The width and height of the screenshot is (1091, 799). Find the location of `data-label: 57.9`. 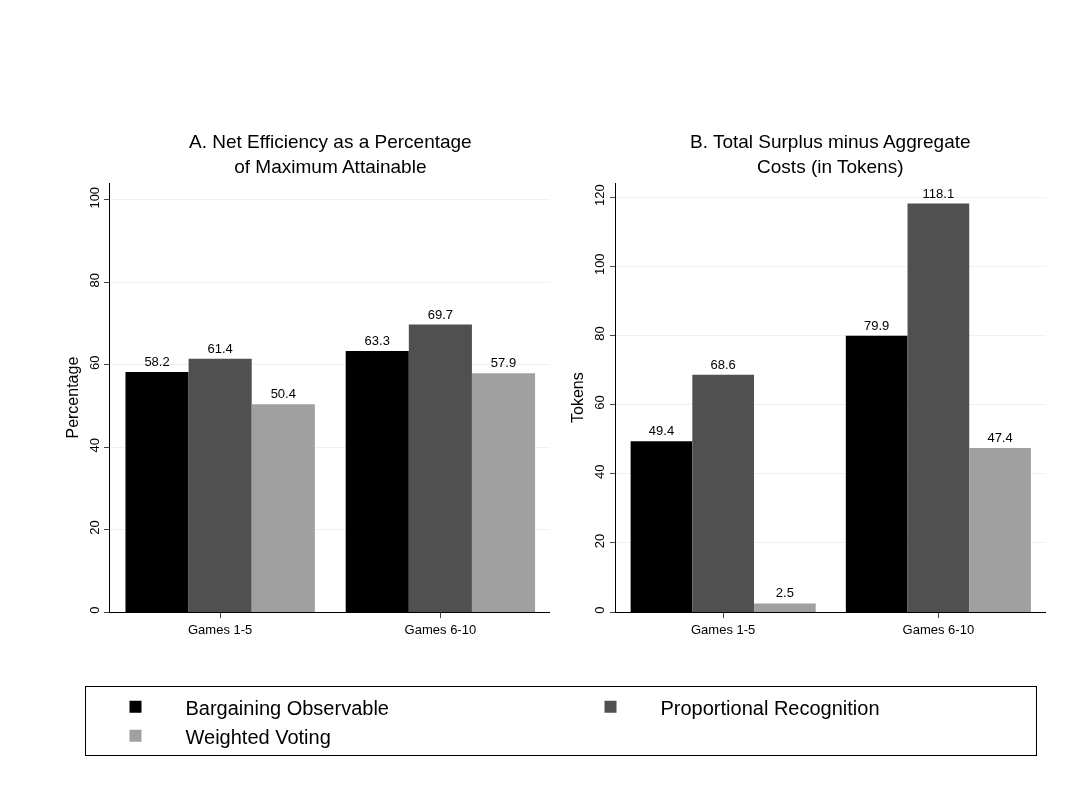

data-label: 57.9 is located at coordinates (503, 363).